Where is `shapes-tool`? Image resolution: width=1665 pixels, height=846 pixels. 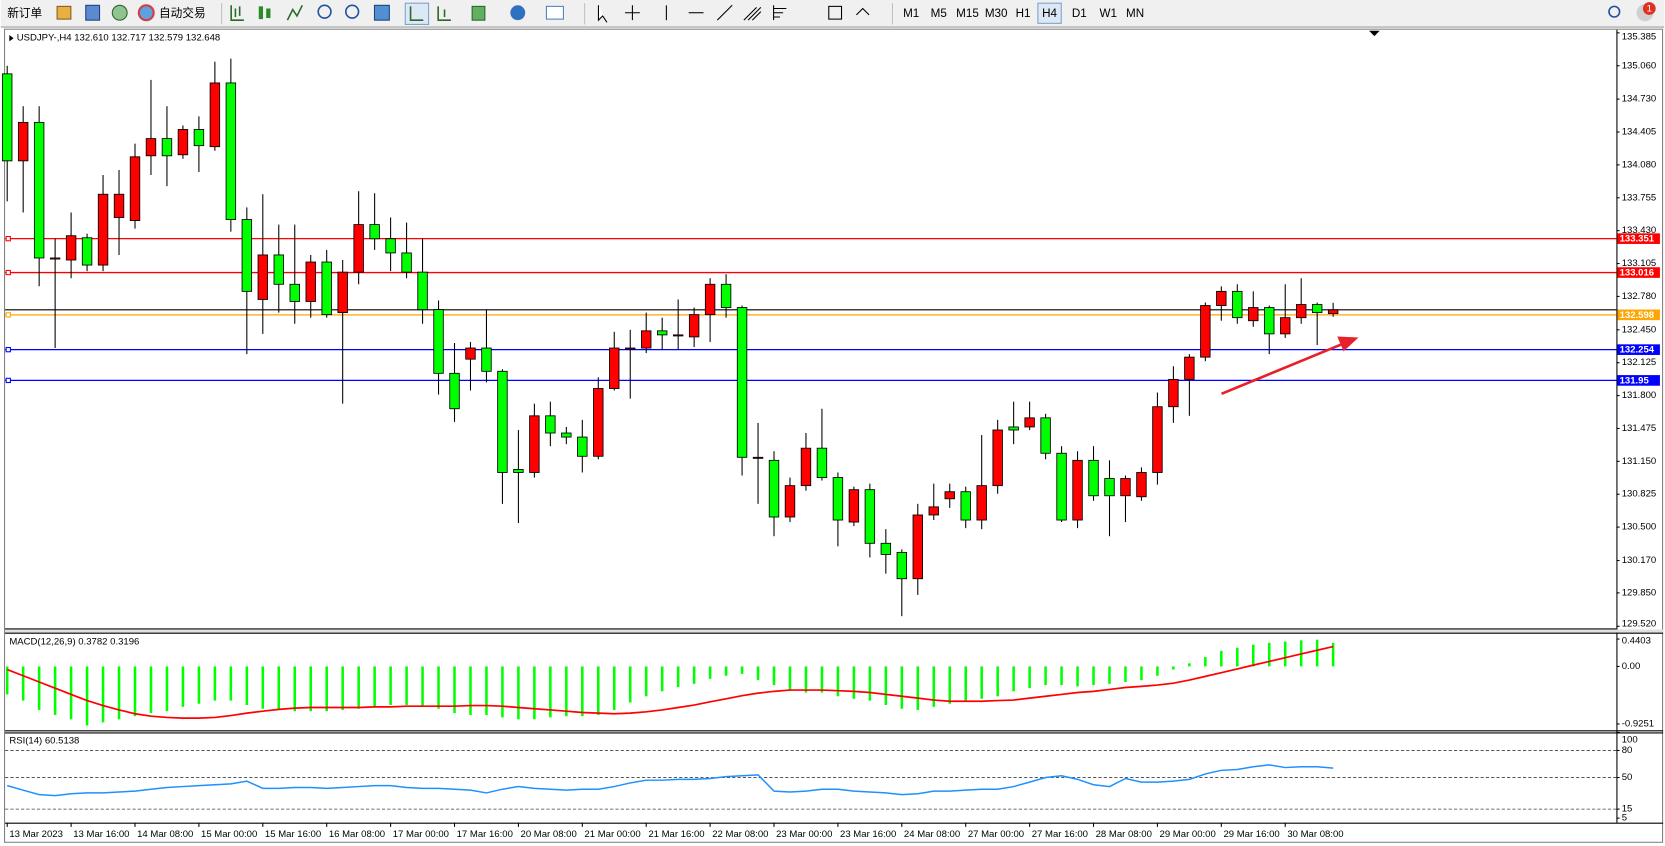 shapes-tool is located at coordinates (863, 11).